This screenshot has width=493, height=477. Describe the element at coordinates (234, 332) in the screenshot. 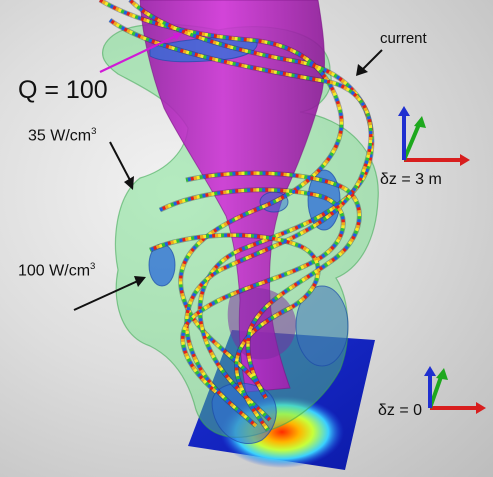

I see `current-line-stripe` at that location.